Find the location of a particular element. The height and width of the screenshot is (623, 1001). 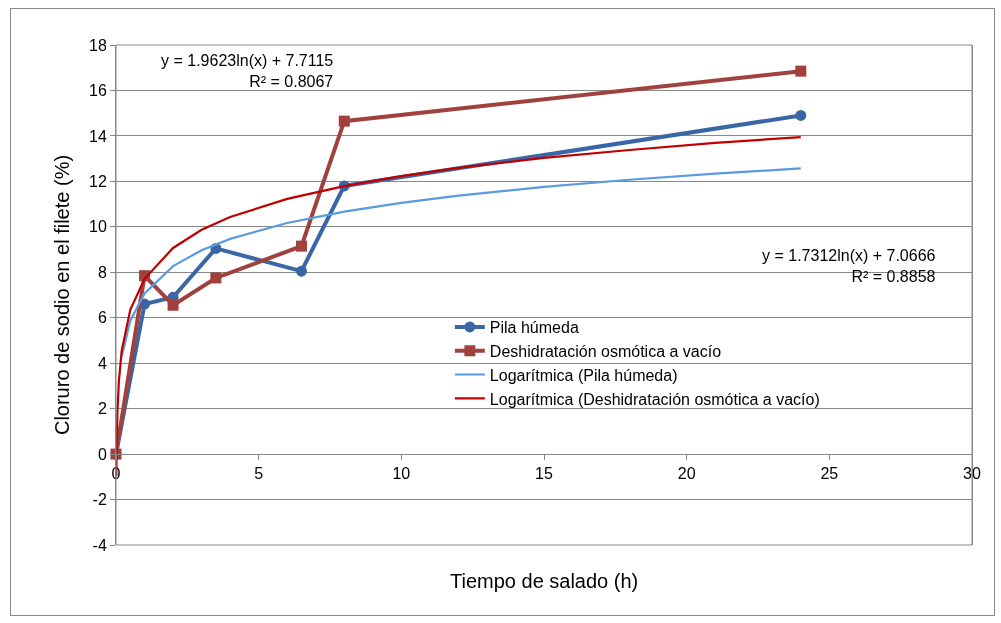

legend-label: Logarítmica (Deshidratación osmótica a vacío) is located at coordinates (654, 399).